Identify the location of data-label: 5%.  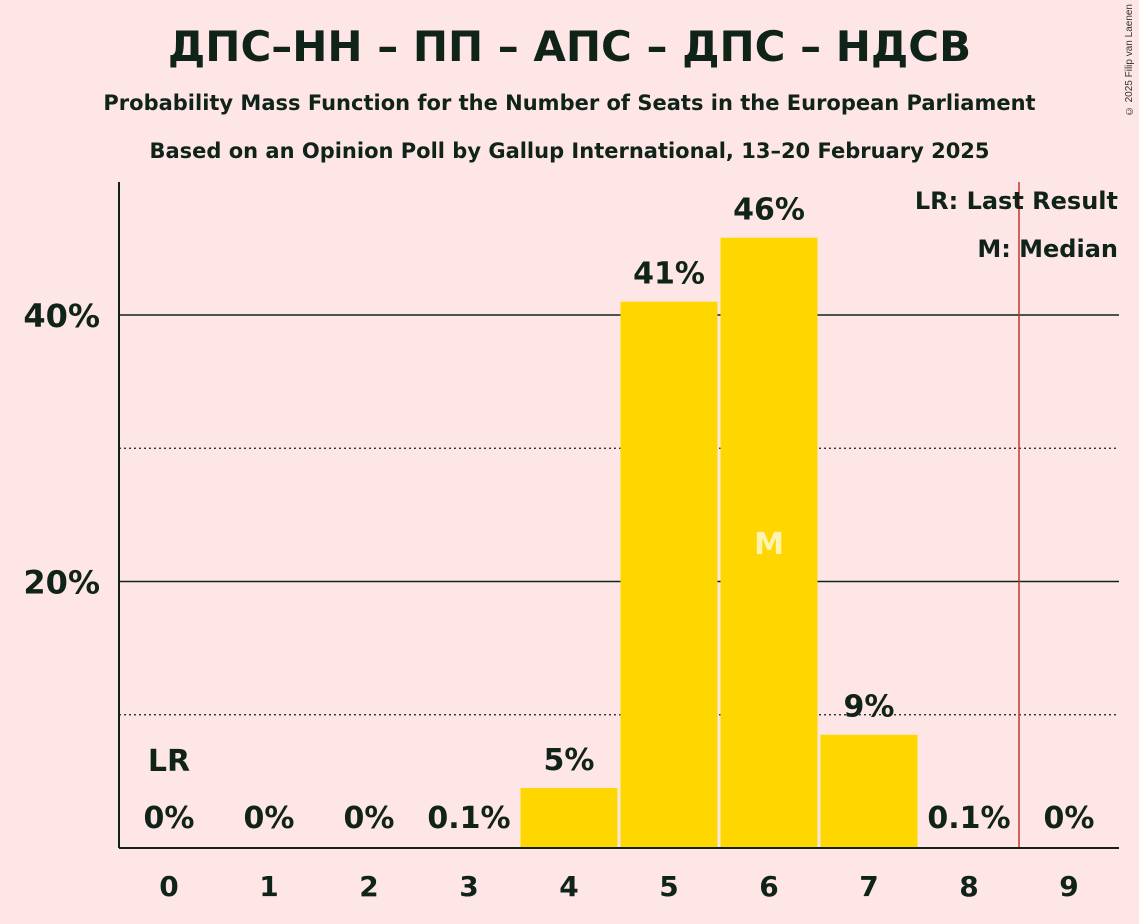
(569, 760).